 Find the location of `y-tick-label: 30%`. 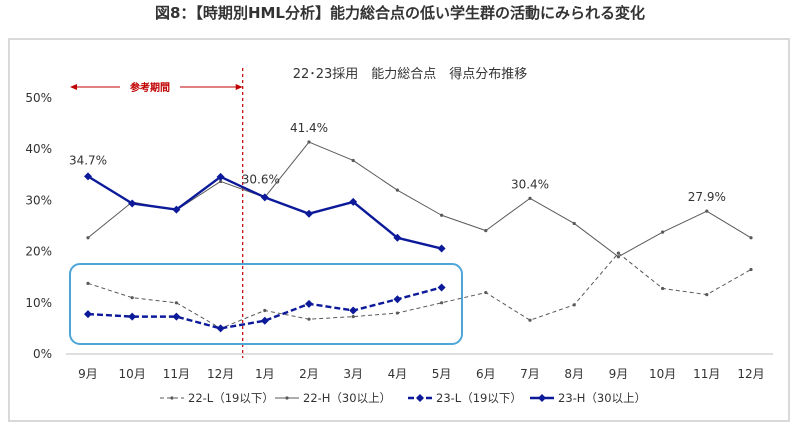

y-tick-label: 30% is located at coordinates (38, 200).